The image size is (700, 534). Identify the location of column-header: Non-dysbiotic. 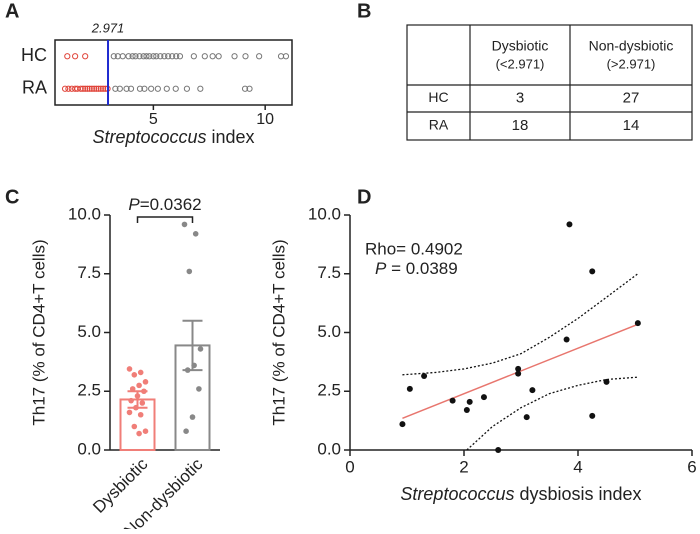
(631, 46).